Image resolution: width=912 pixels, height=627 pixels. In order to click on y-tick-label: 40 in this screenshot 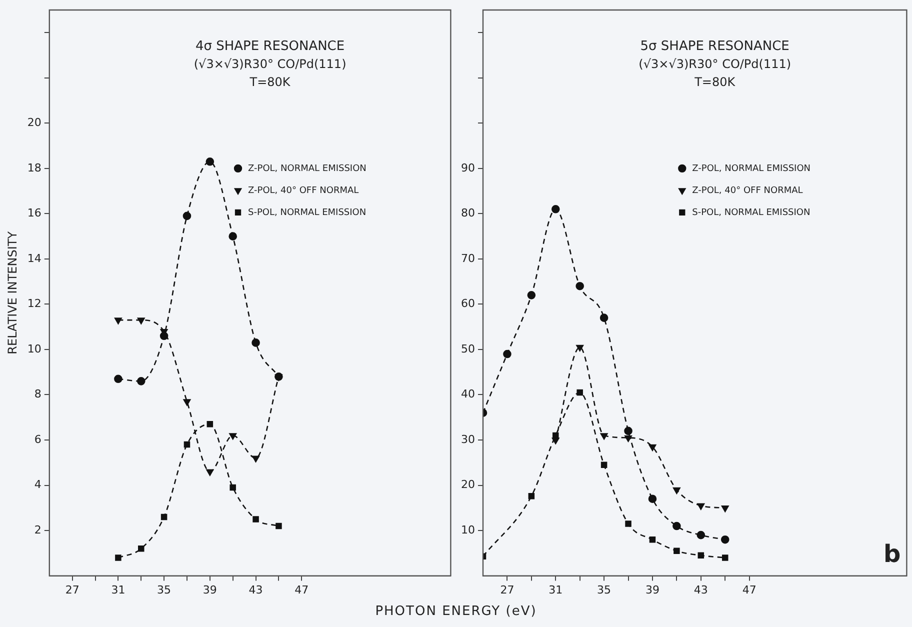, I will do `click(467, 394)`.